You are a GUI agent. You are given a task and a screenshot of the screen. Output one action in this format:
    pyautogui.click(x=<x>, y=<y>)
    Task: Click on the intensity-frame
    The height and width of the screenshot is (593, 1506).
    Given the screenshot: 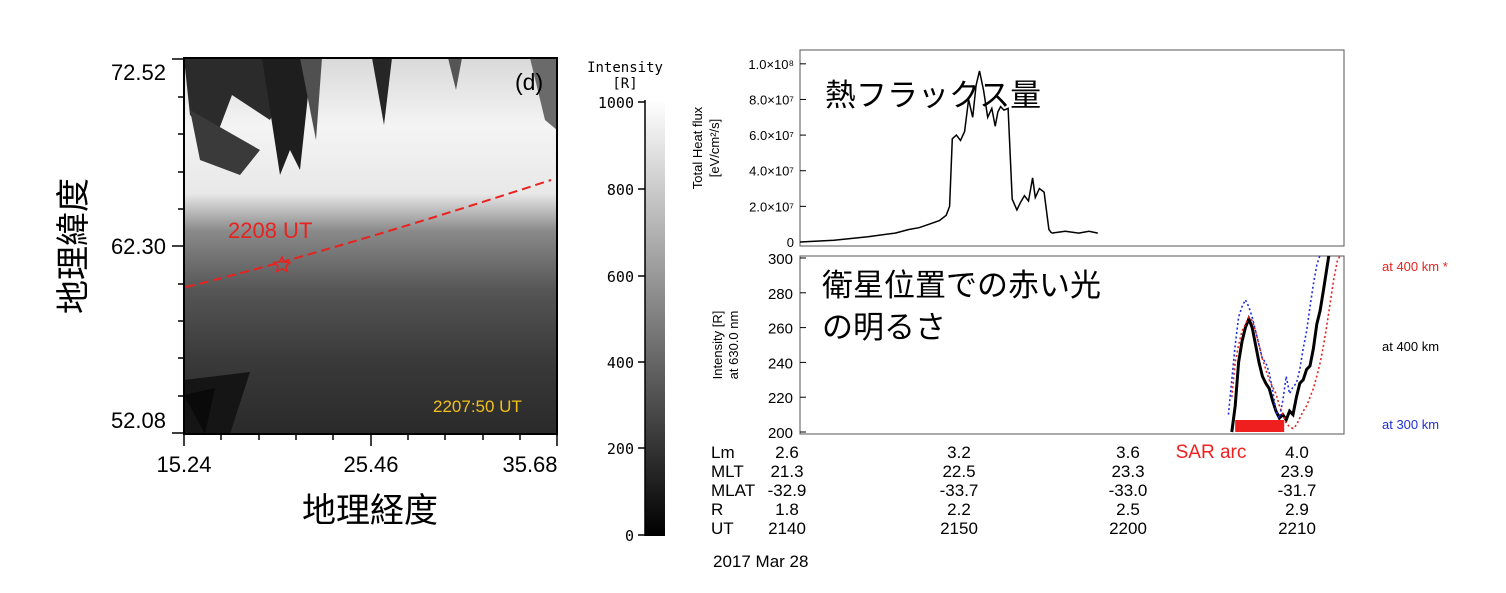 What is the action you would take?
    pyautogui.click(x=1072, y=345)
    